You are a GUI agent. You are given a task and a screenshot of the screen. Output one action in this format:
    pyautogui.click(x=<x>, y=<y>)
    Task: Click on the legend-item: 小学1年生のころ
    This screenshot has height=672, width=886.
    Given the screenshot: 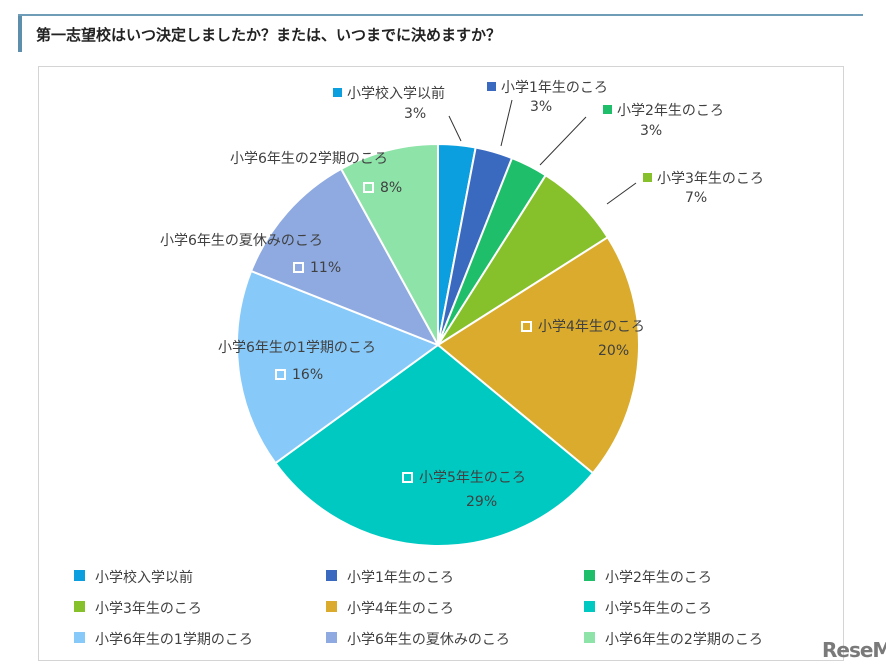 What is the action you would take?
    pyautogui.click(x=390, y=577)
    